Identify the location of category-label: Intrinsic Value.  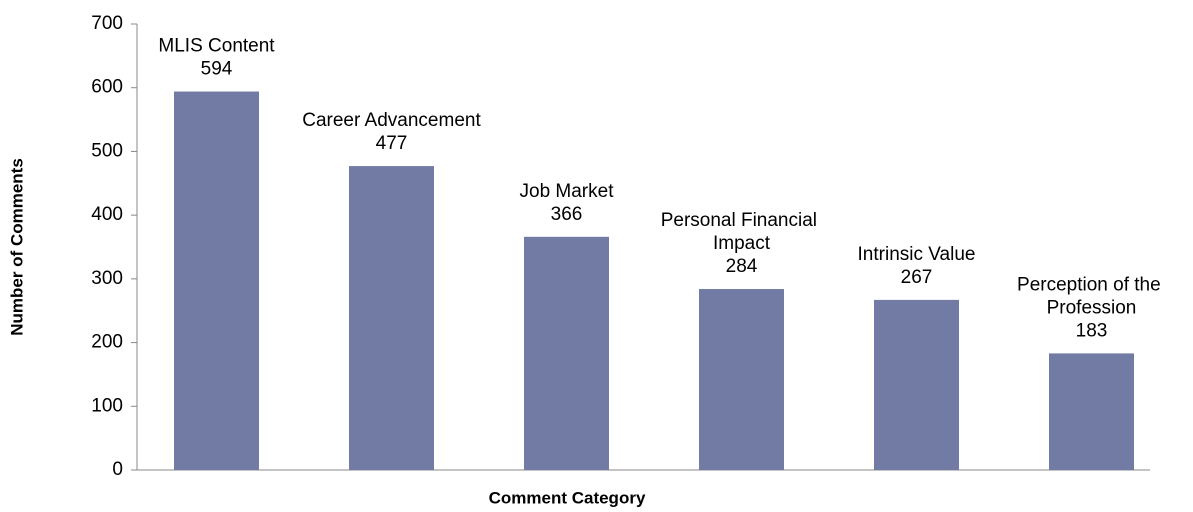
(917, 254).